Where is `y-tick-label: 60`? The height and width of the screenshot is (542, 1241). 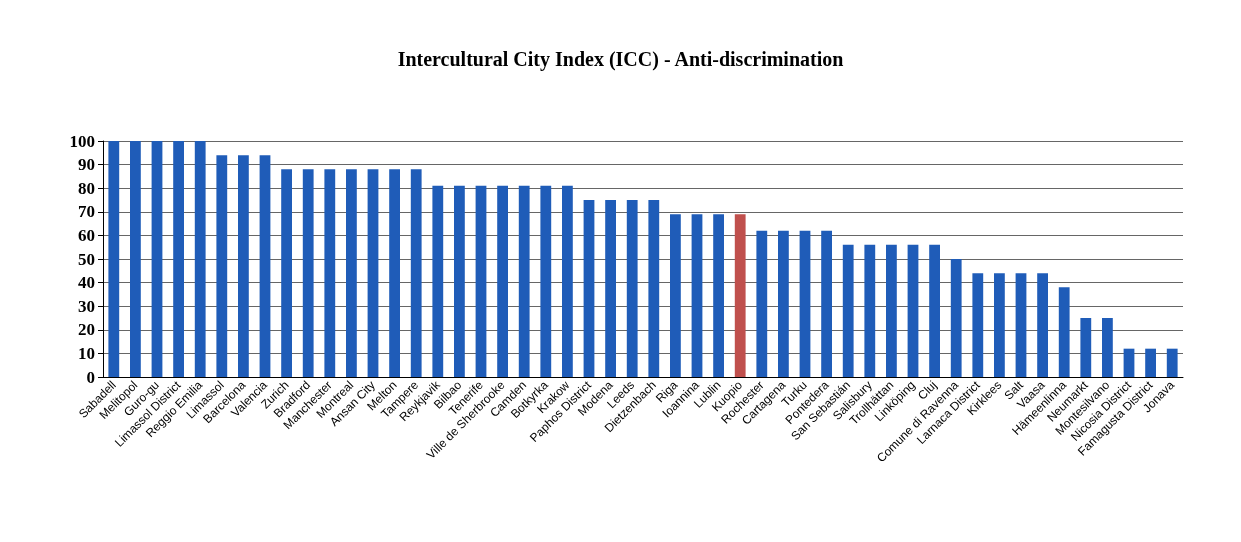
y-tick-label: 60 is located at coordinates (86, 235).